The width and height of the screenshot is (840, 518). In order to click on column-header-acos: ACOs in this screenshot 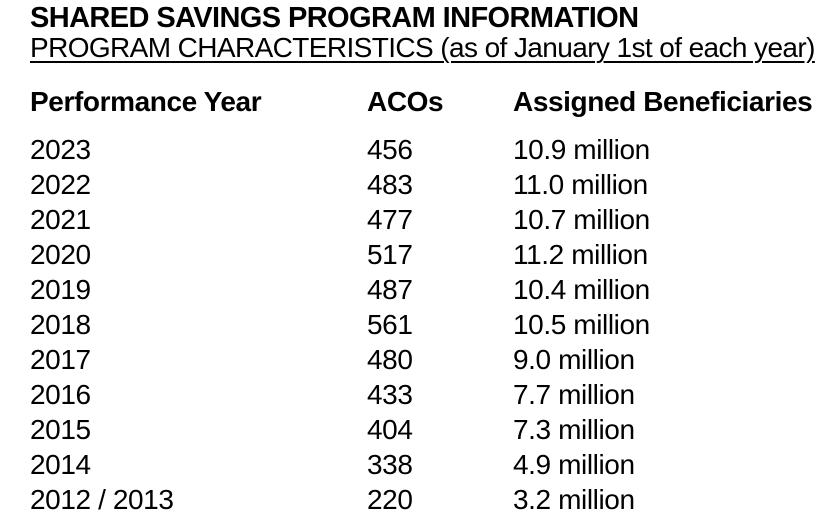, I will do `click(405, 101)`.